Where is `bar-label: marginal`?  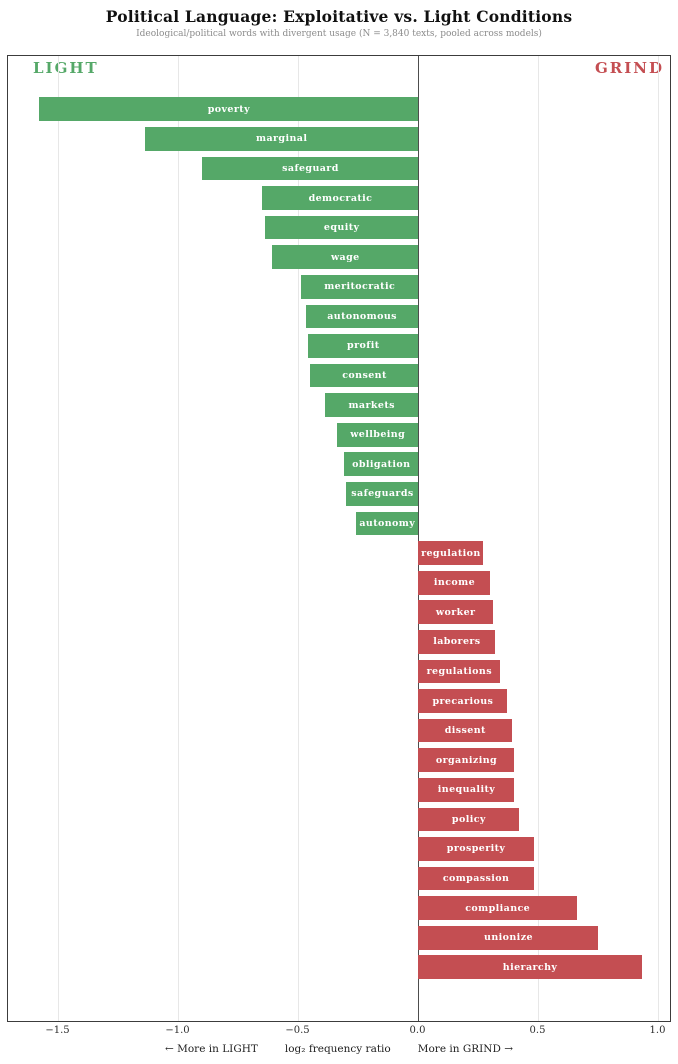
bar-label: marginal is located at coordinates (282, 139).